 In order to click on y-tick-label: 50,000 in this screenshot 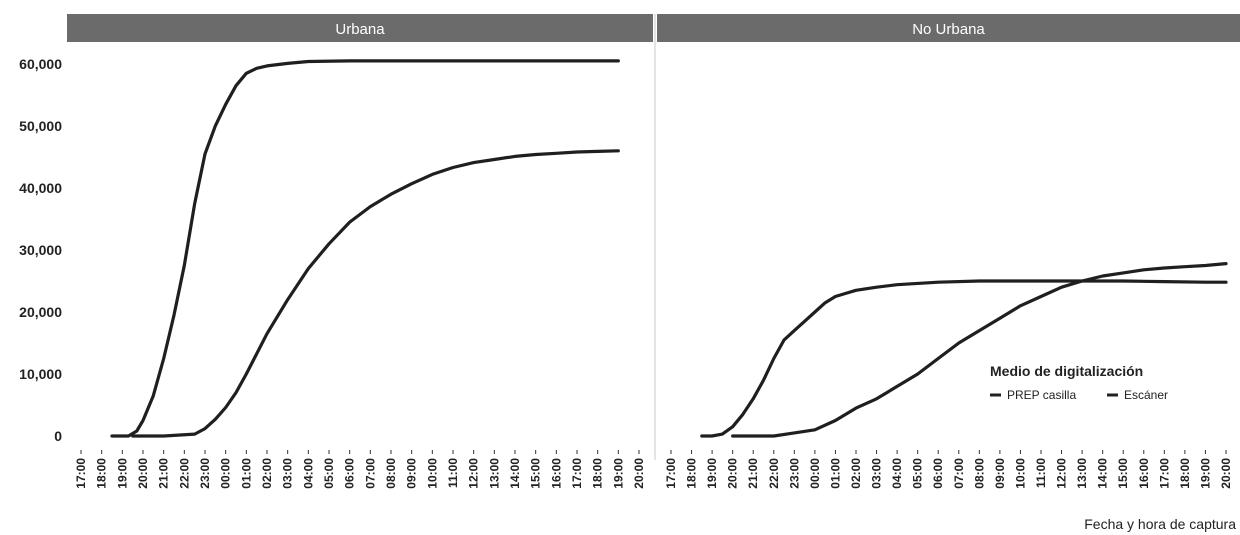, I will do `click(40, 126)`.